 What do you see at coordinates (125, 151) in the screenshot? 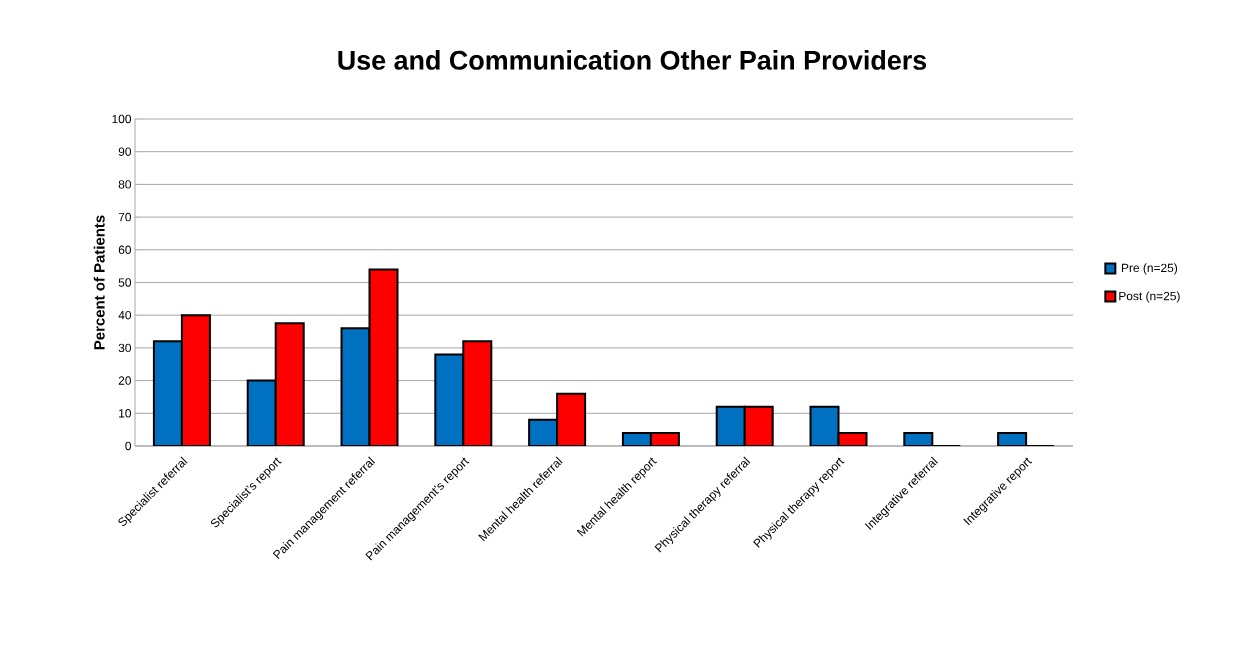
I see `y-tick-label: 90` at bounding box center [125, 151].